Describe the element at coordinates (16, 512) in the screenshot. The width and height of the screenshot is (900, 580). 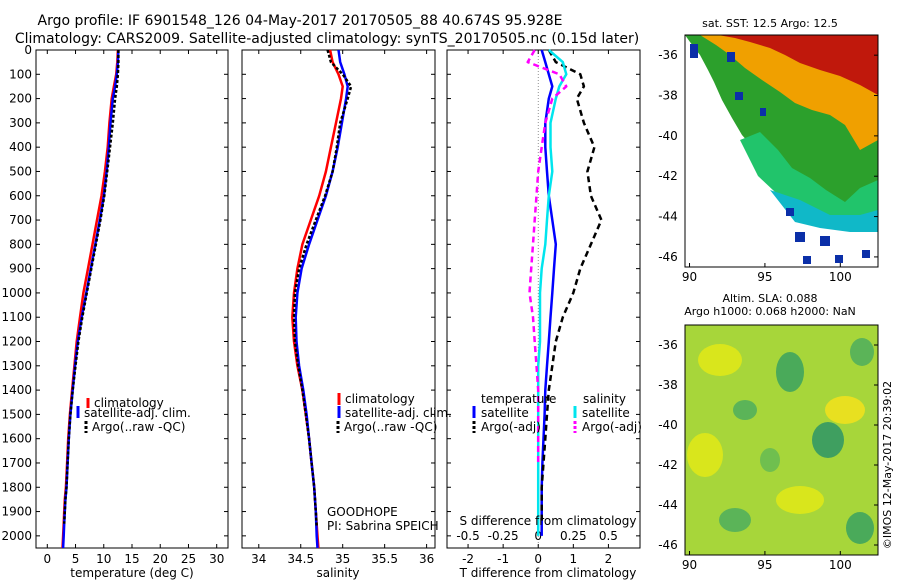
I see `depth-tick-label: 1900` at that location.